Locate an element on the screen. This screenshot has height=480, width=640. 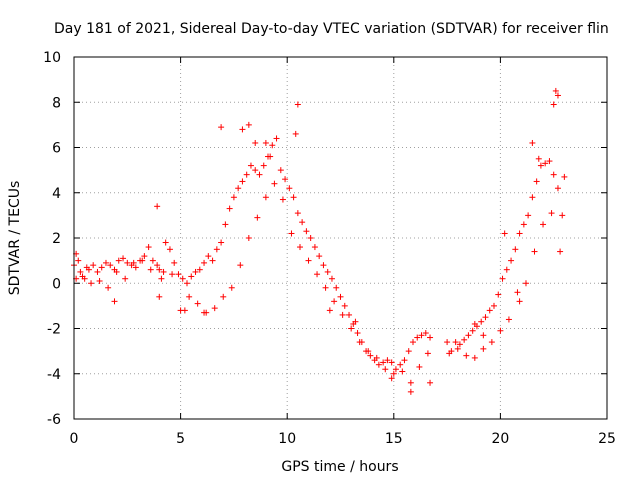
x-axis-label: GPS time / hours is located at coordinates (339, 467).